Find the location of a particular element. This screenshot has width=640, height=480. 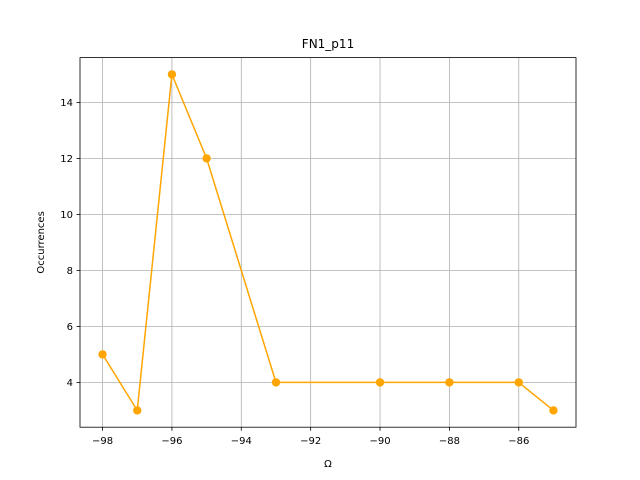

y-axis-title: Occurrences is located at coordinates (41, 242).